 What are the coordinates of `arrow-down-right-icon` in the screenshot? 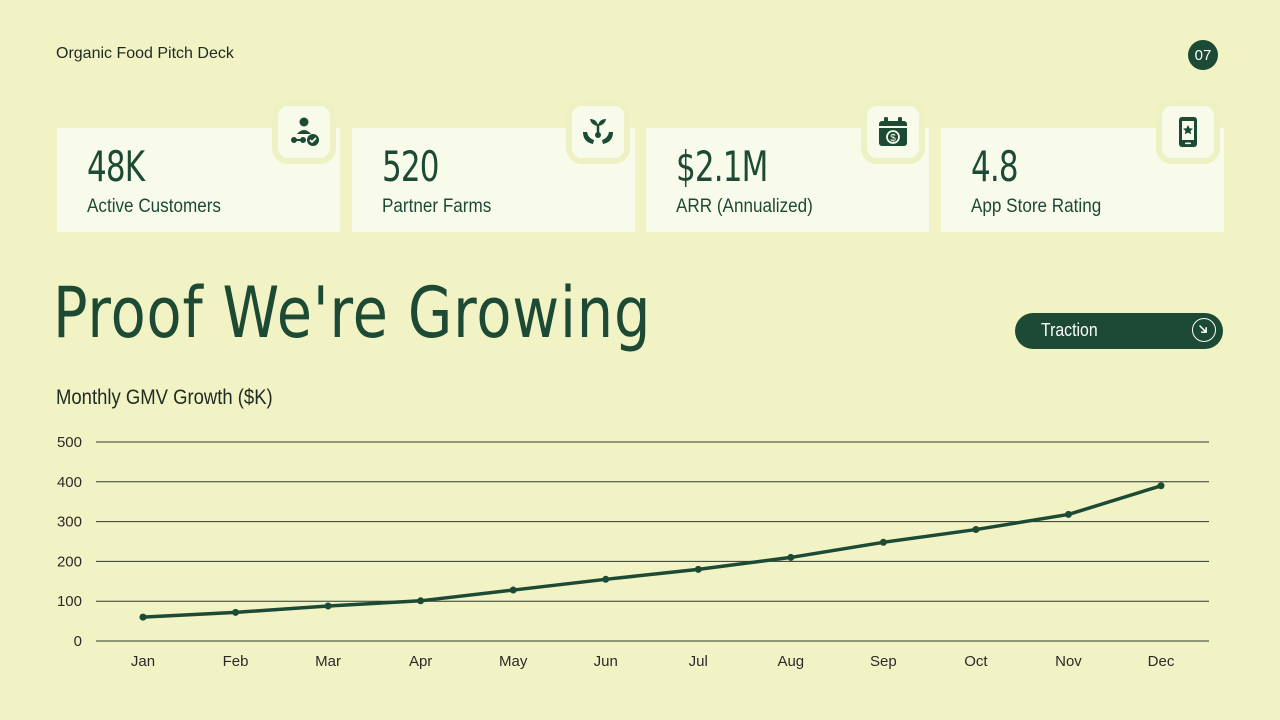 It's located at (1204, 330).